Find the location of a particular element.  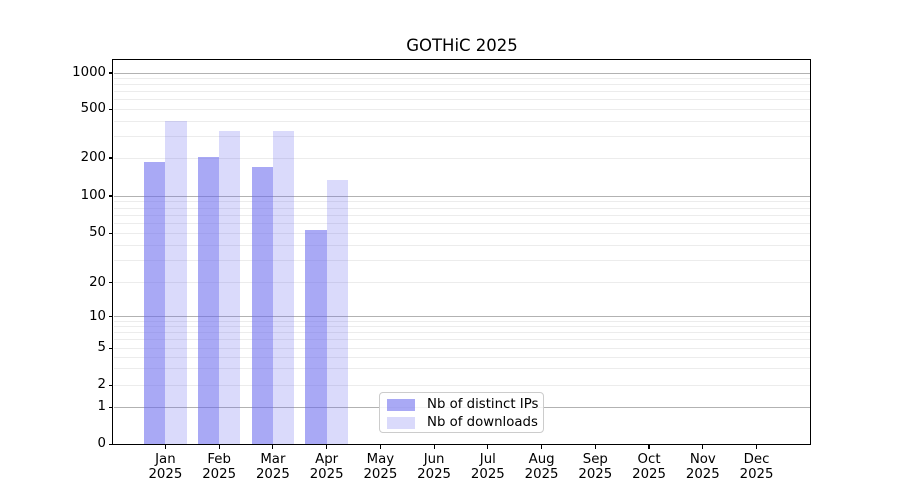

y-tick-label: 1000 is located at coordinates (89, 72).